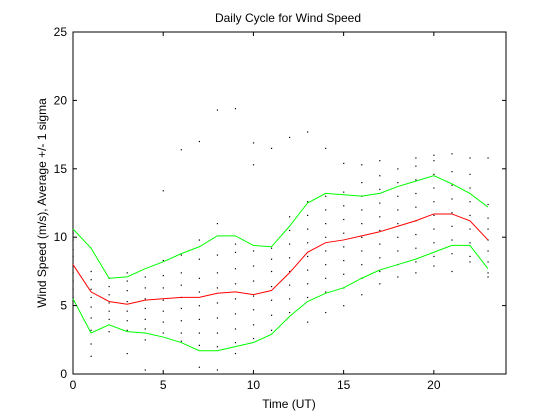 The image size is (560, 420). What do you see at coordinates (63, 374) in the screenshot?
I see `y-tick-label: 0` at bounding box center [63, 374].